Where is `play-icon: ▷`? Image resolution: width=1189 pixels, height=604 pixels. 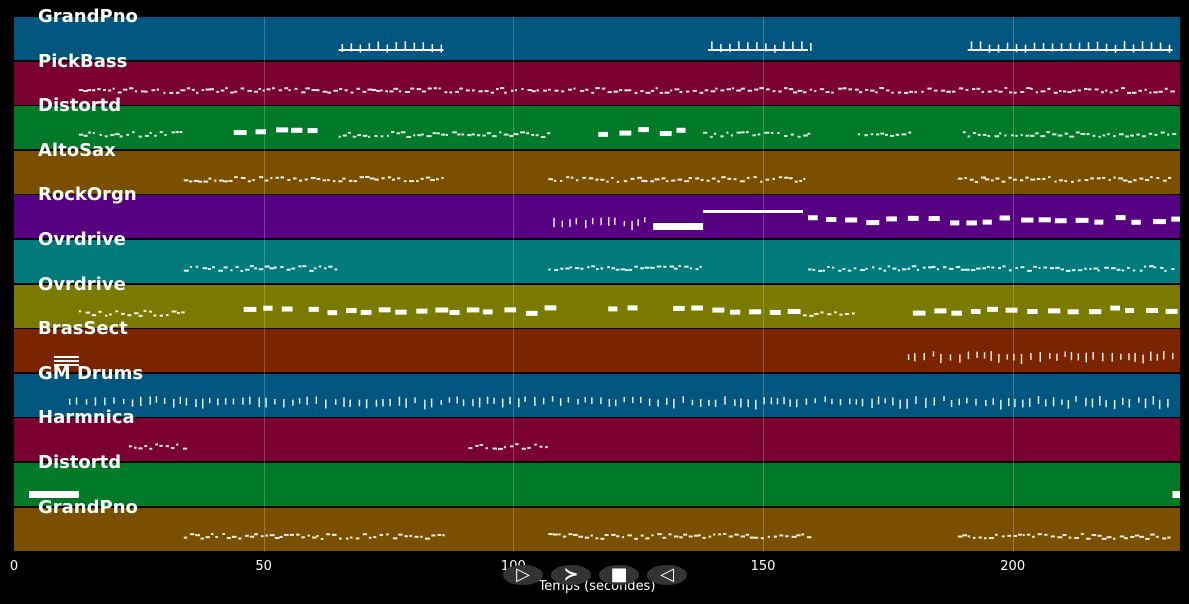
play-icon: ▷ is located at coordinates (523, 574).